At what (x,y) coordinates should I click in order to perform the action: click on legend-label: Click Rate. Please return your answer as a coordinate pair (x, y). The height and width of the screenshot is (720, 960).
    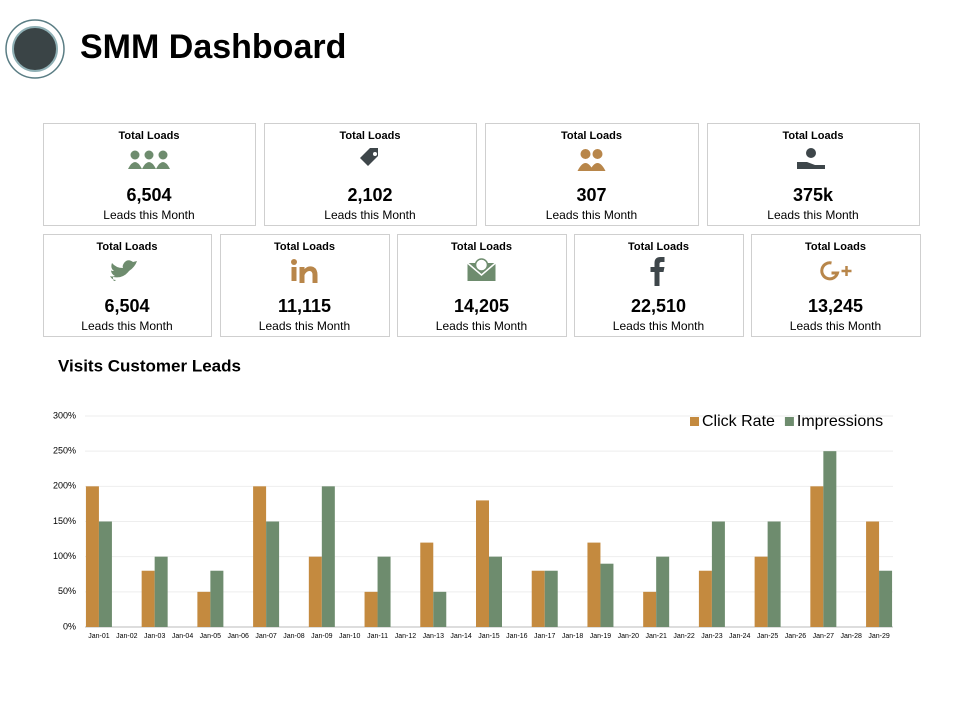
    Looking at the image, I should click on (738, 421).